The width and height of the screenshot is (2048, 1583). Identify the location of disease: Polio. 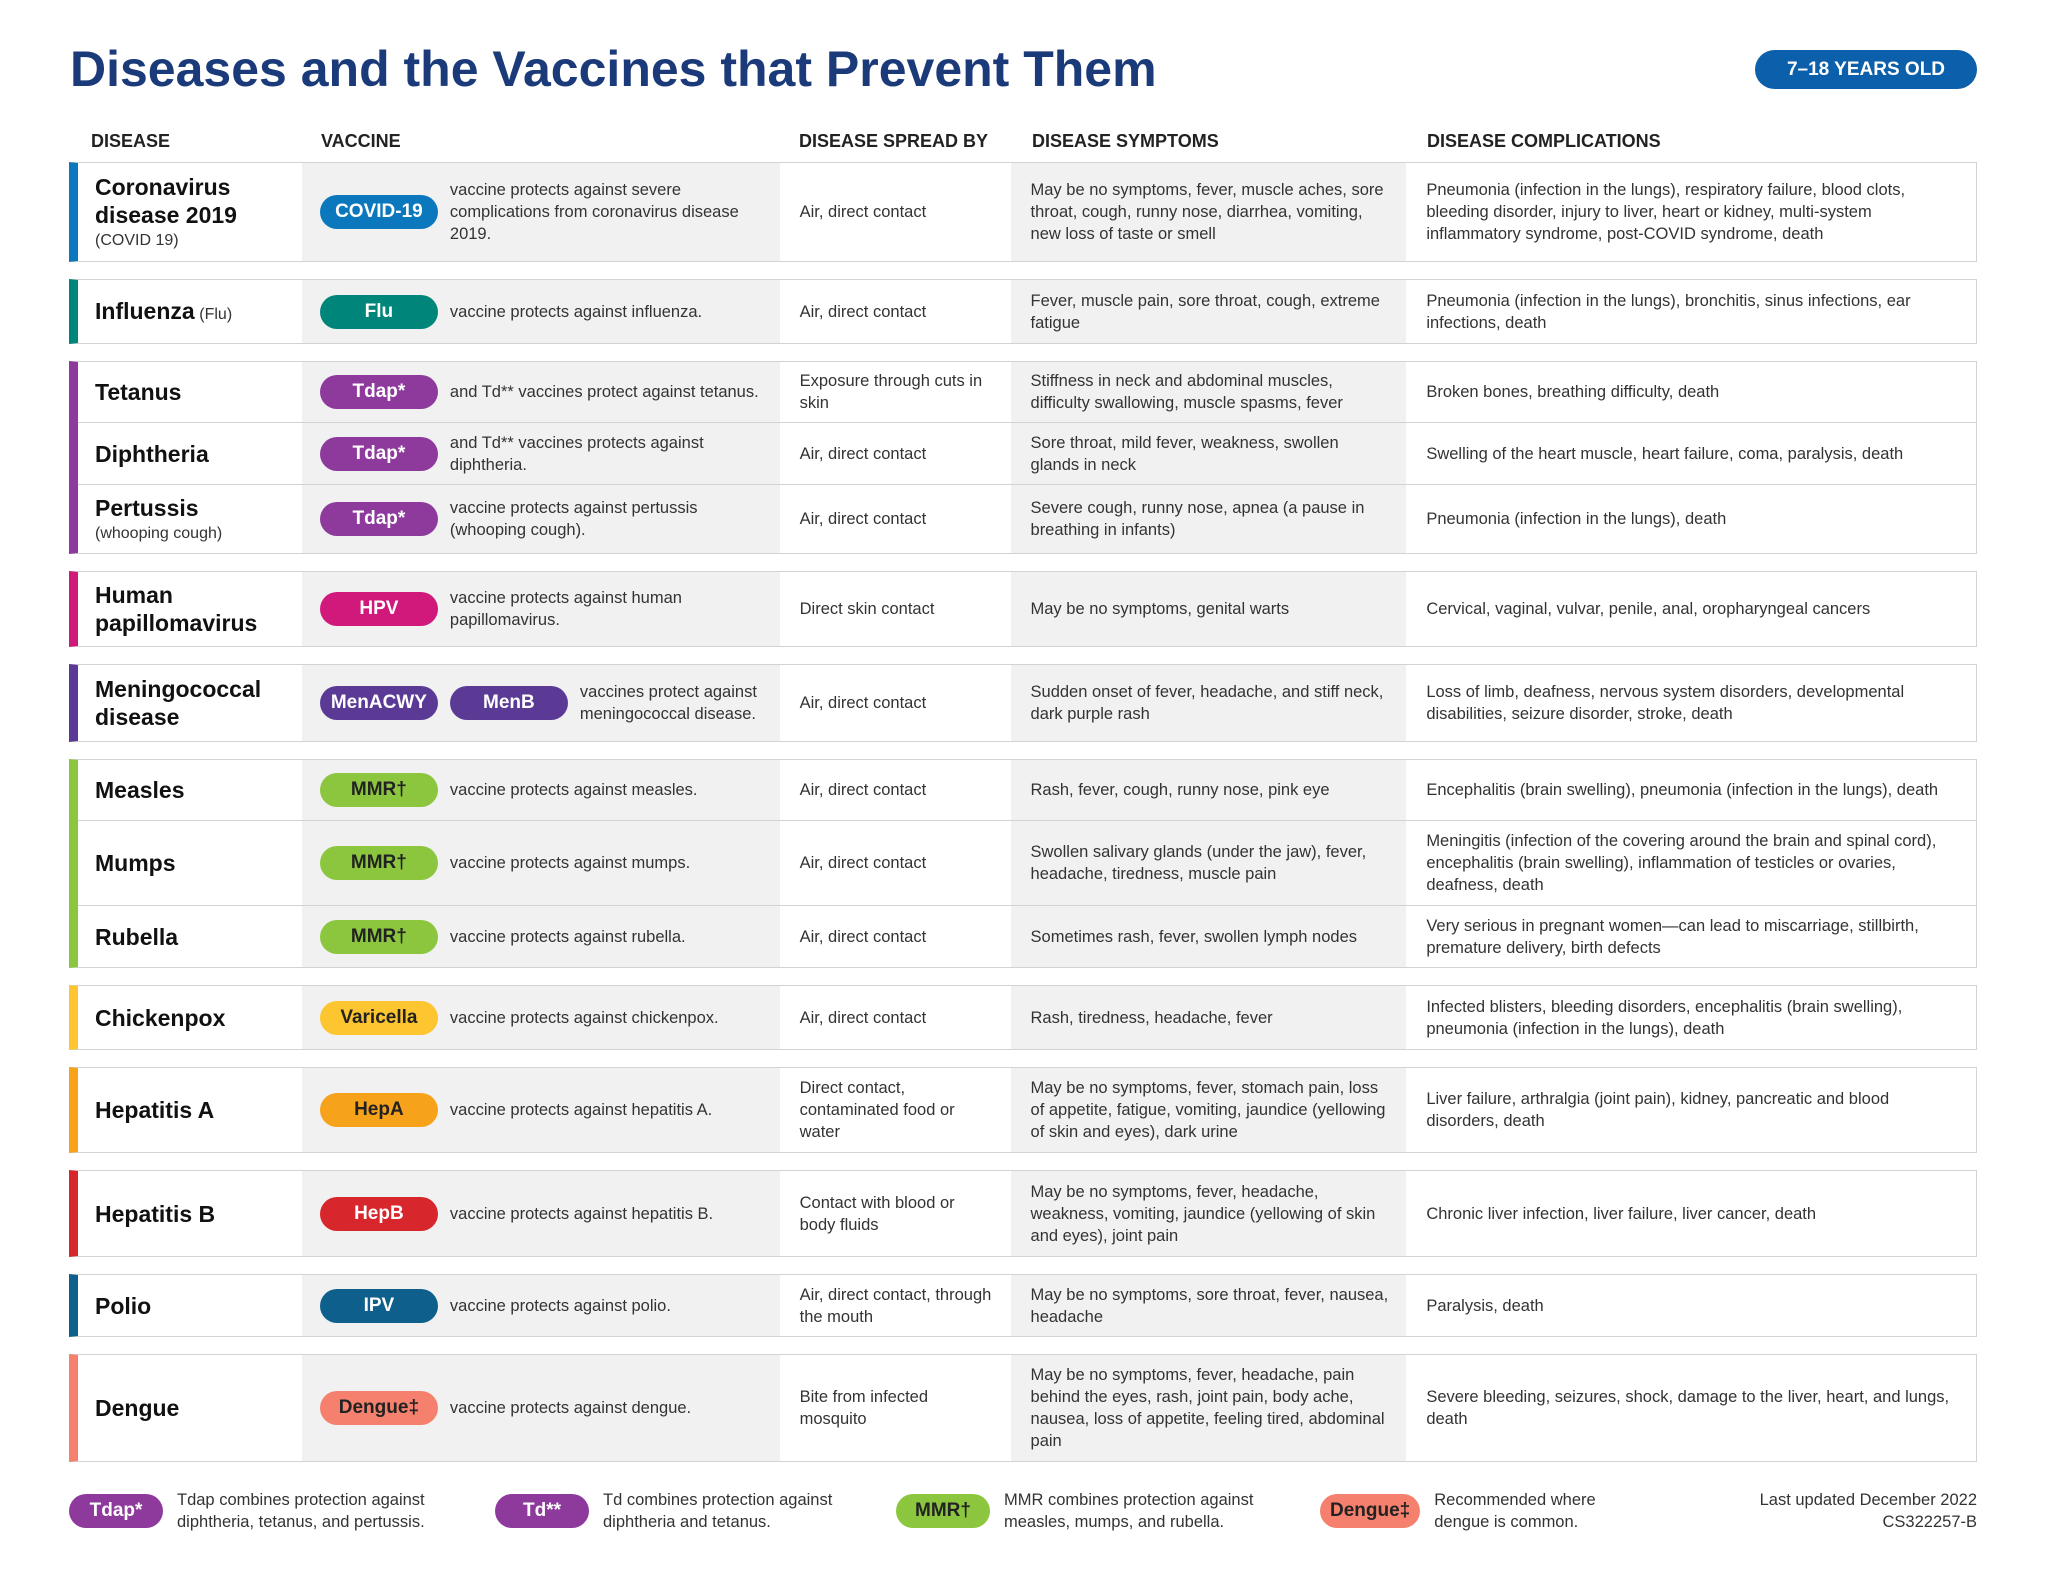
(123, 1306).